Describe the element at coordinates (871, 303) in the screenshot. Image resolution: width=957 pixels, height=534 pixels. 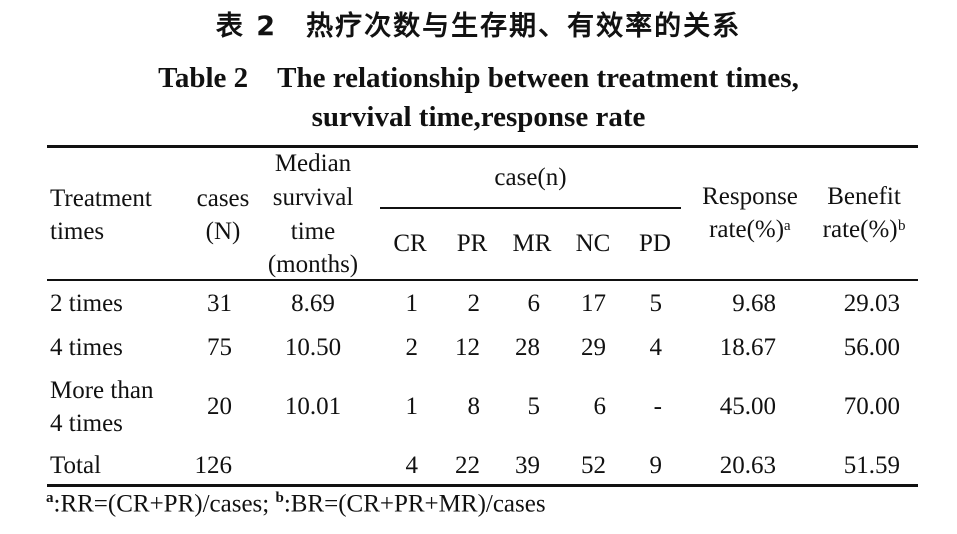
I see `row-benefit: 29.03` at that location.